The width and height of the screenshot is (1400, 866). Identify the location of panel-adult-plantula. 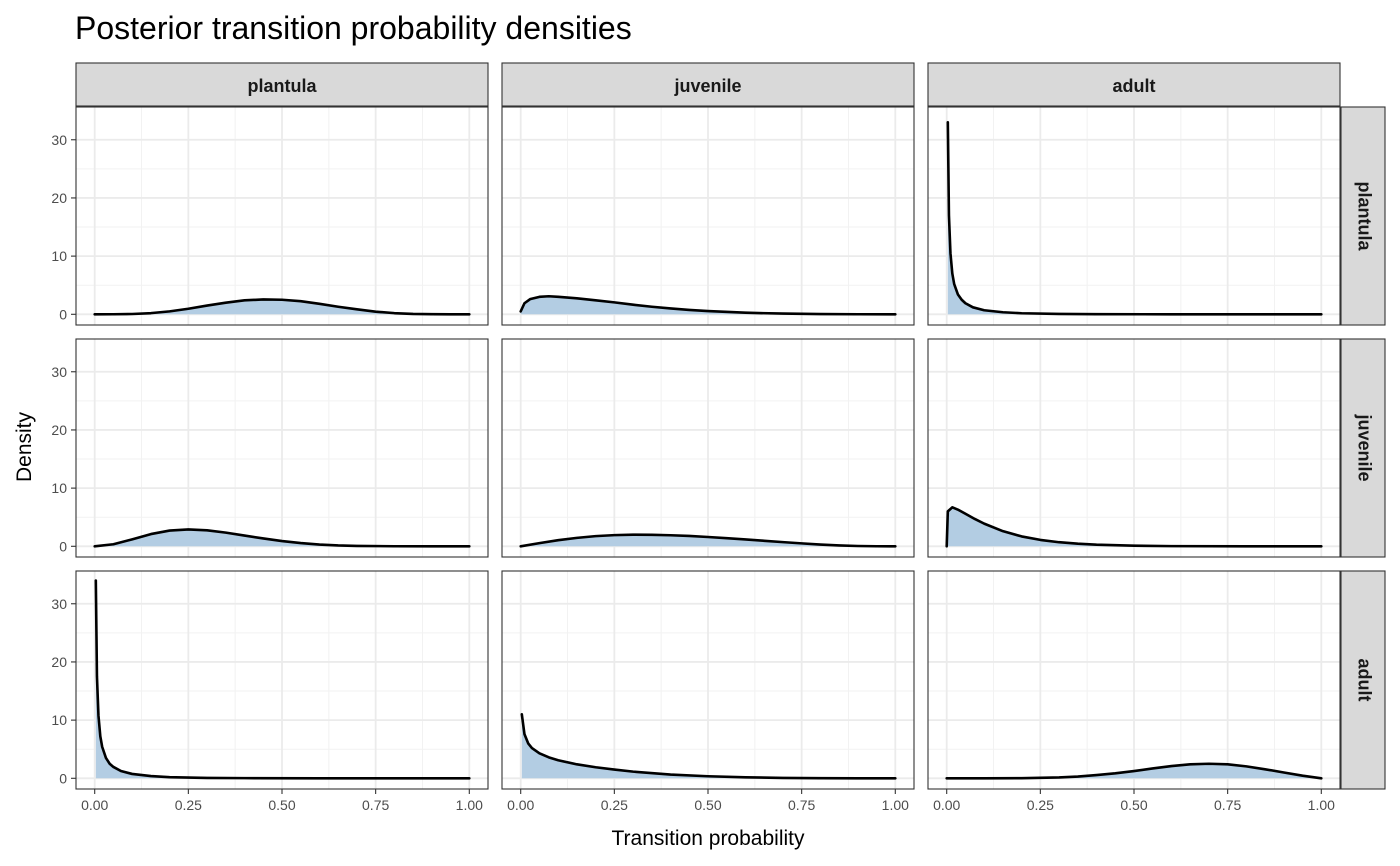
(282, 680).